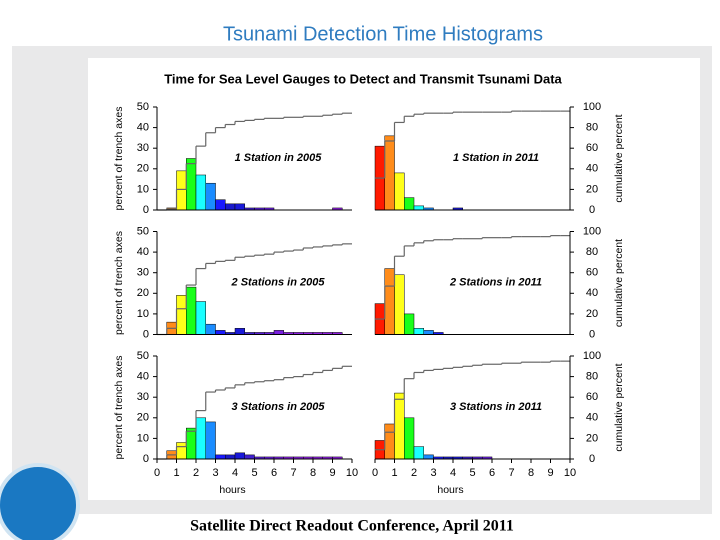  What do you see at coordinates (278, 282) in the screenshot?
I see `panel-label: 2 Stations in 2005` at bounding box center [278, 282].